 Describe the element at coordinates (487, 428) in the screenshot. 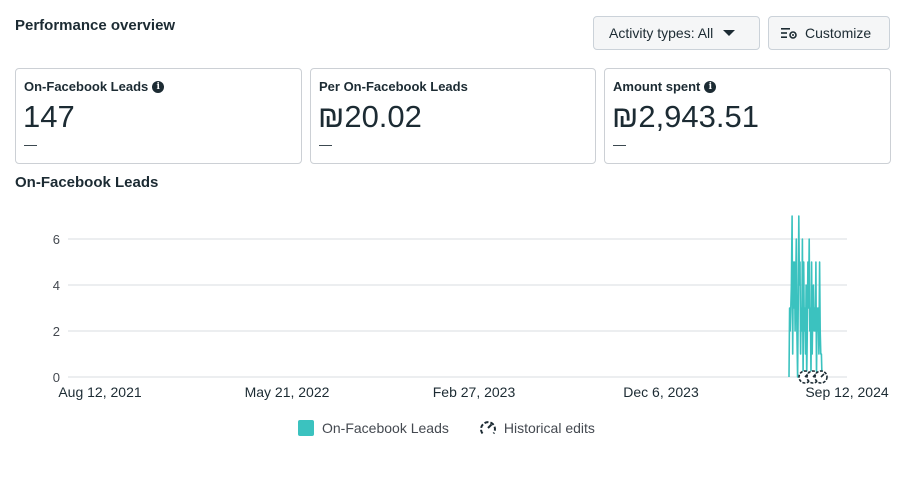

I see `historical-edits-icon` at that location.